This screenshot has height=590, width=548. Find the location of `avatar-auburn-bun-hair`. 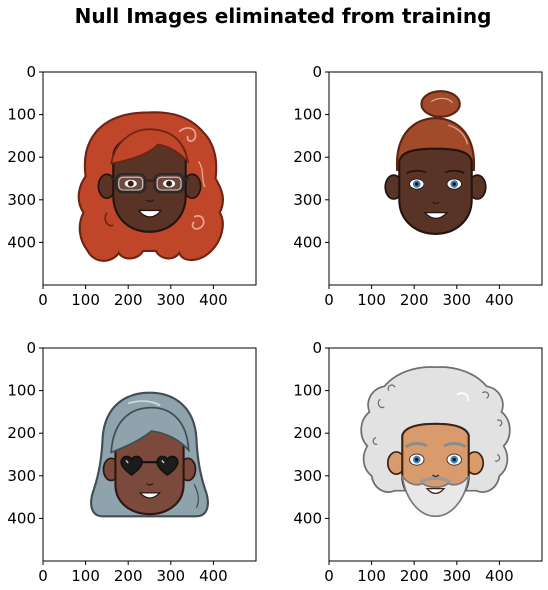

avatar-auburn-bun-hair is located at coordinates (435, 162).